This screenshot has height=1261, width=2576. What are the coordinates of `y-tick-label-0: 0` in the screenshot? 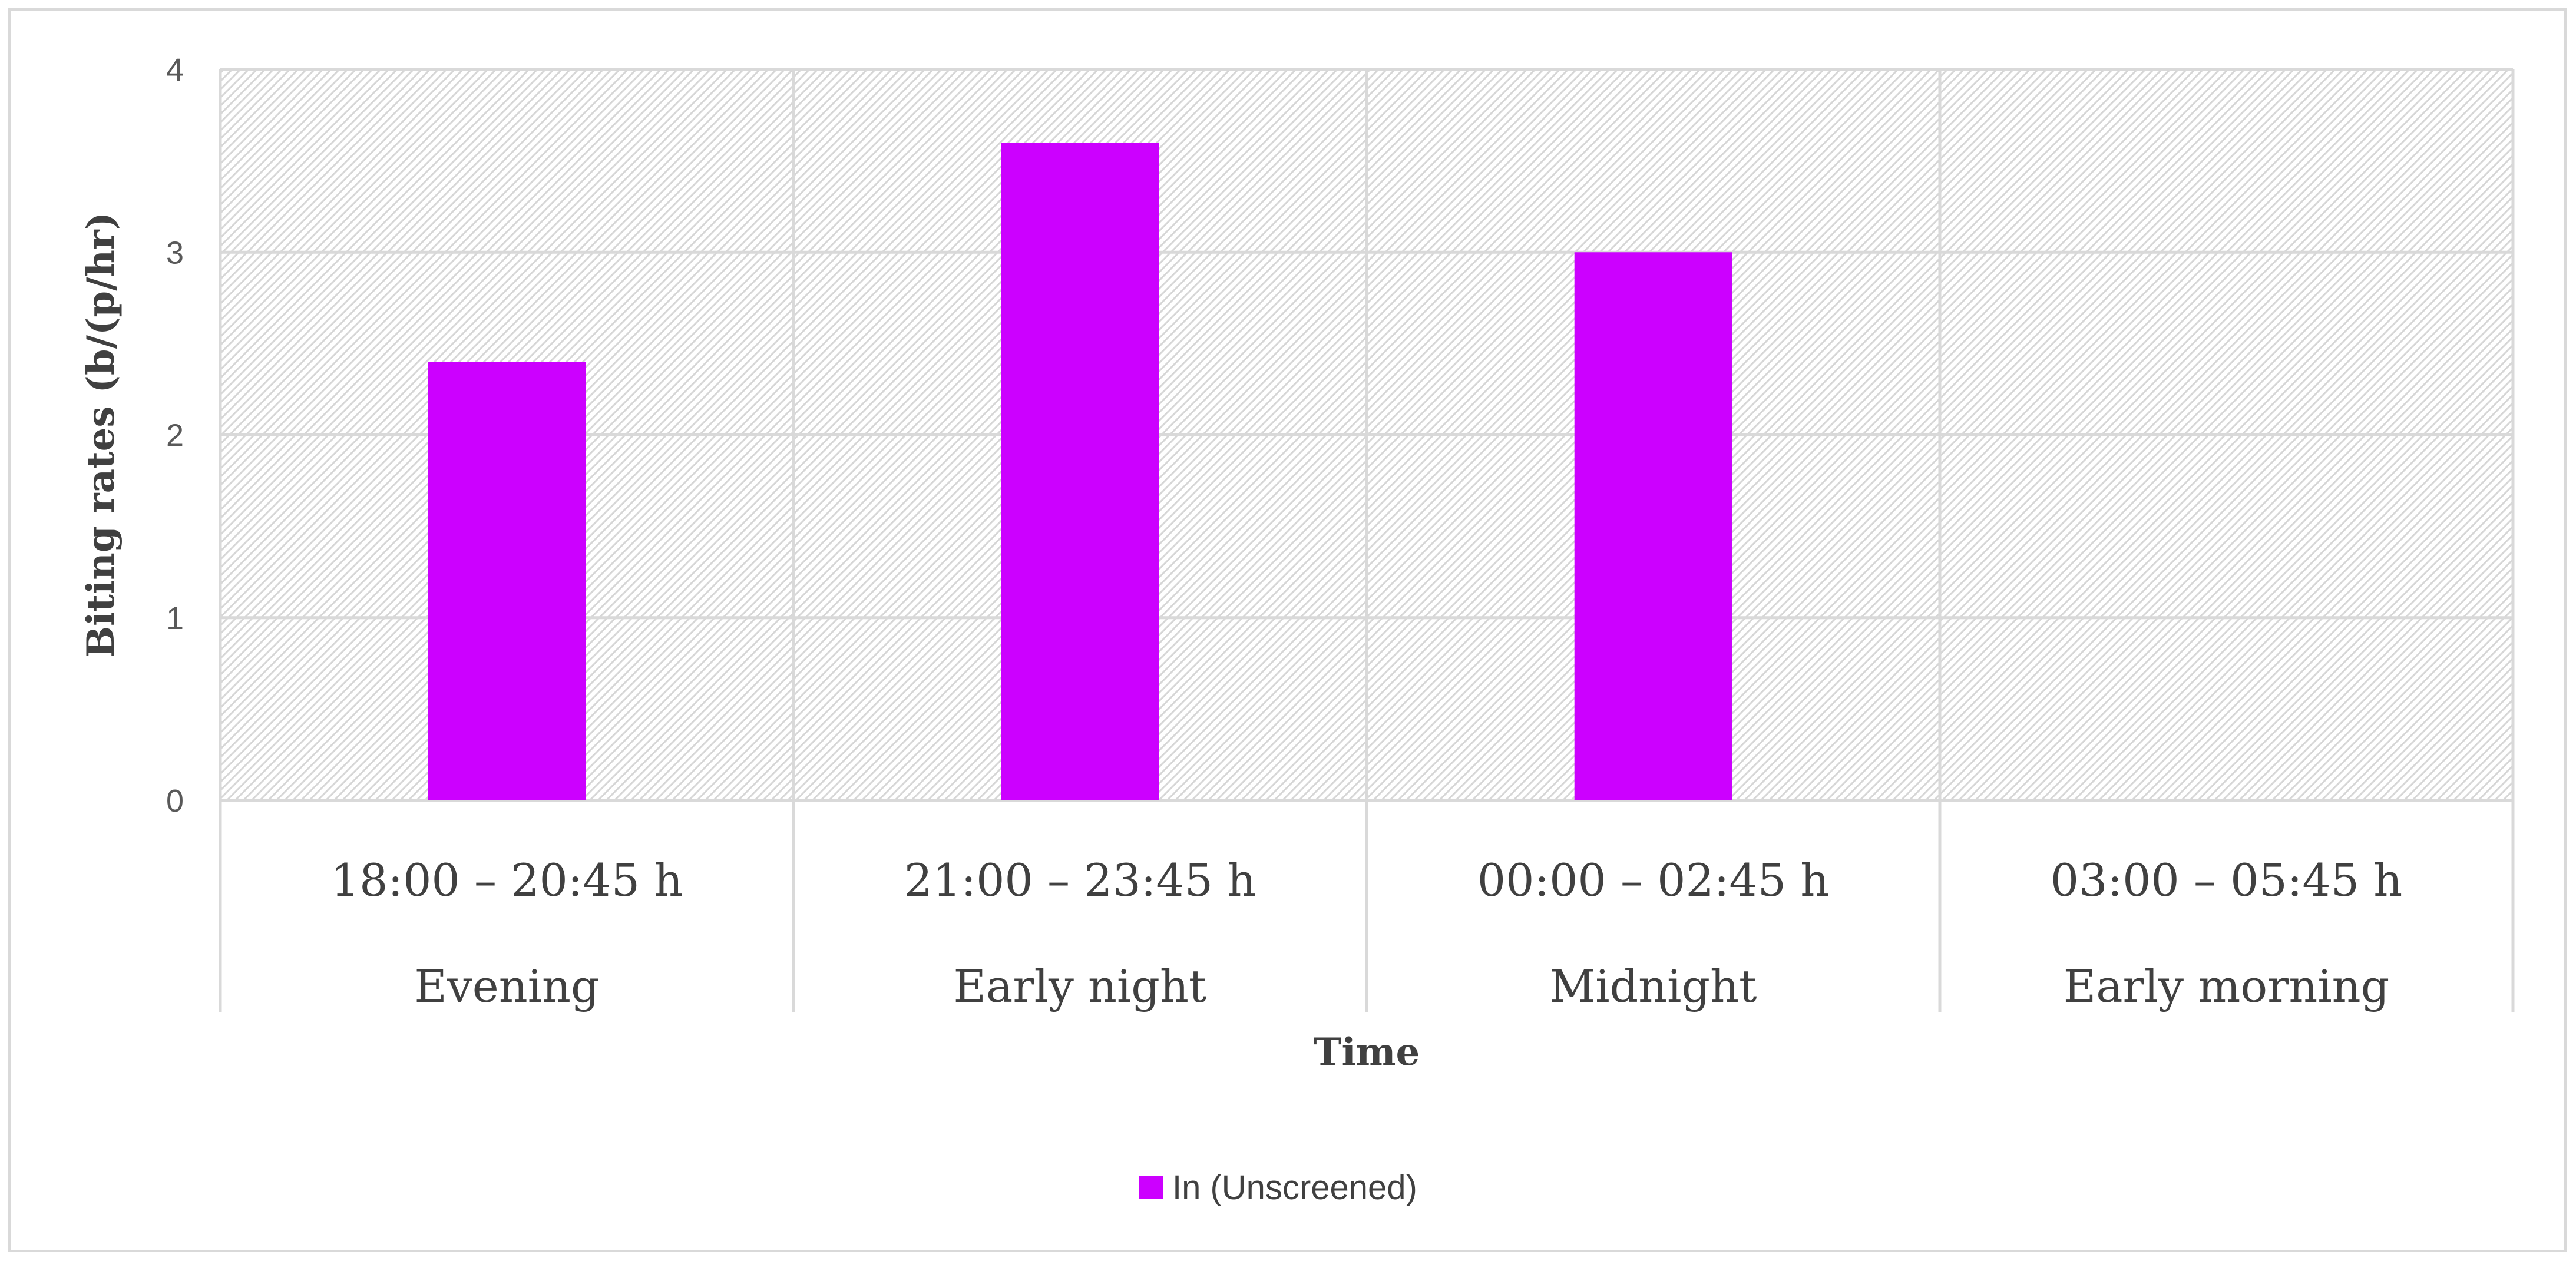 It's located at (175, 801).